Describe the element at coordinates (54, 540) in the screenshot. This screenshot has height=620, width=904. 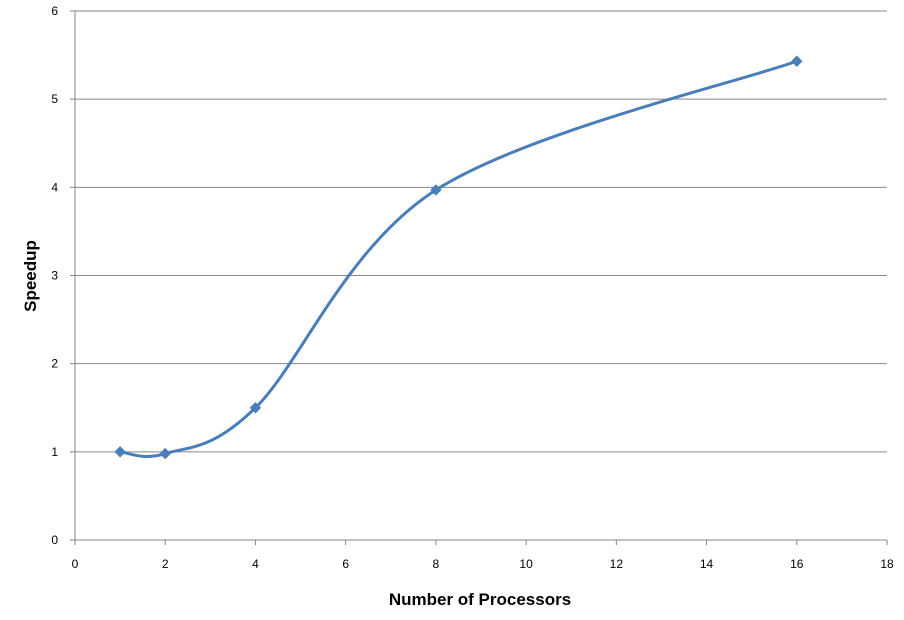
I see `y-tick-label: 0` at that location.